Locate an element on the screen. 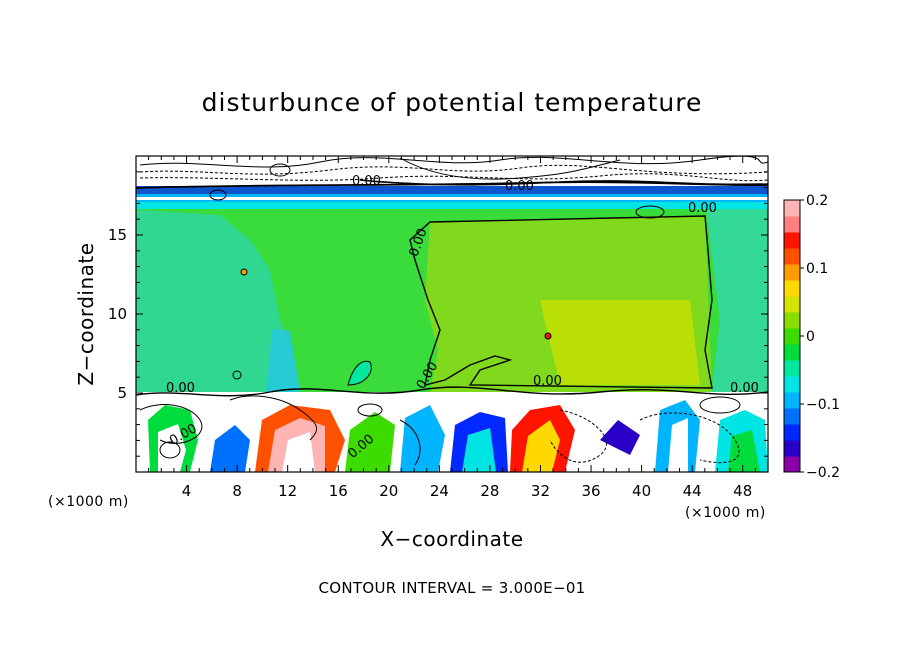  x-tick-label: 24 is located at coordinates (439, 491).